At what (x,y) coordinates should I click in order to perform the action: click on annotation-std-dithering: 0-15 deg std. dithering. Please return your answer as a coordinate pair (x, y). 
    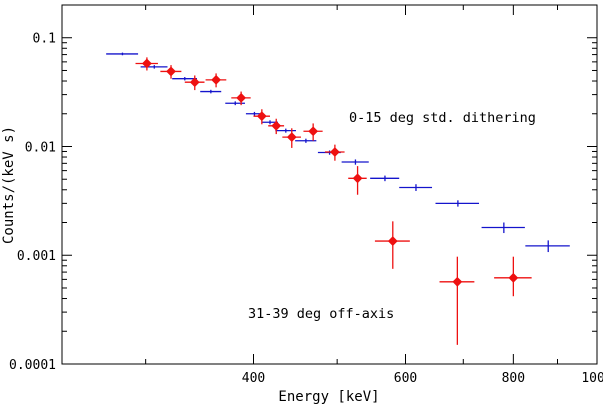
    Looking at the image, I should click on (442, 118).